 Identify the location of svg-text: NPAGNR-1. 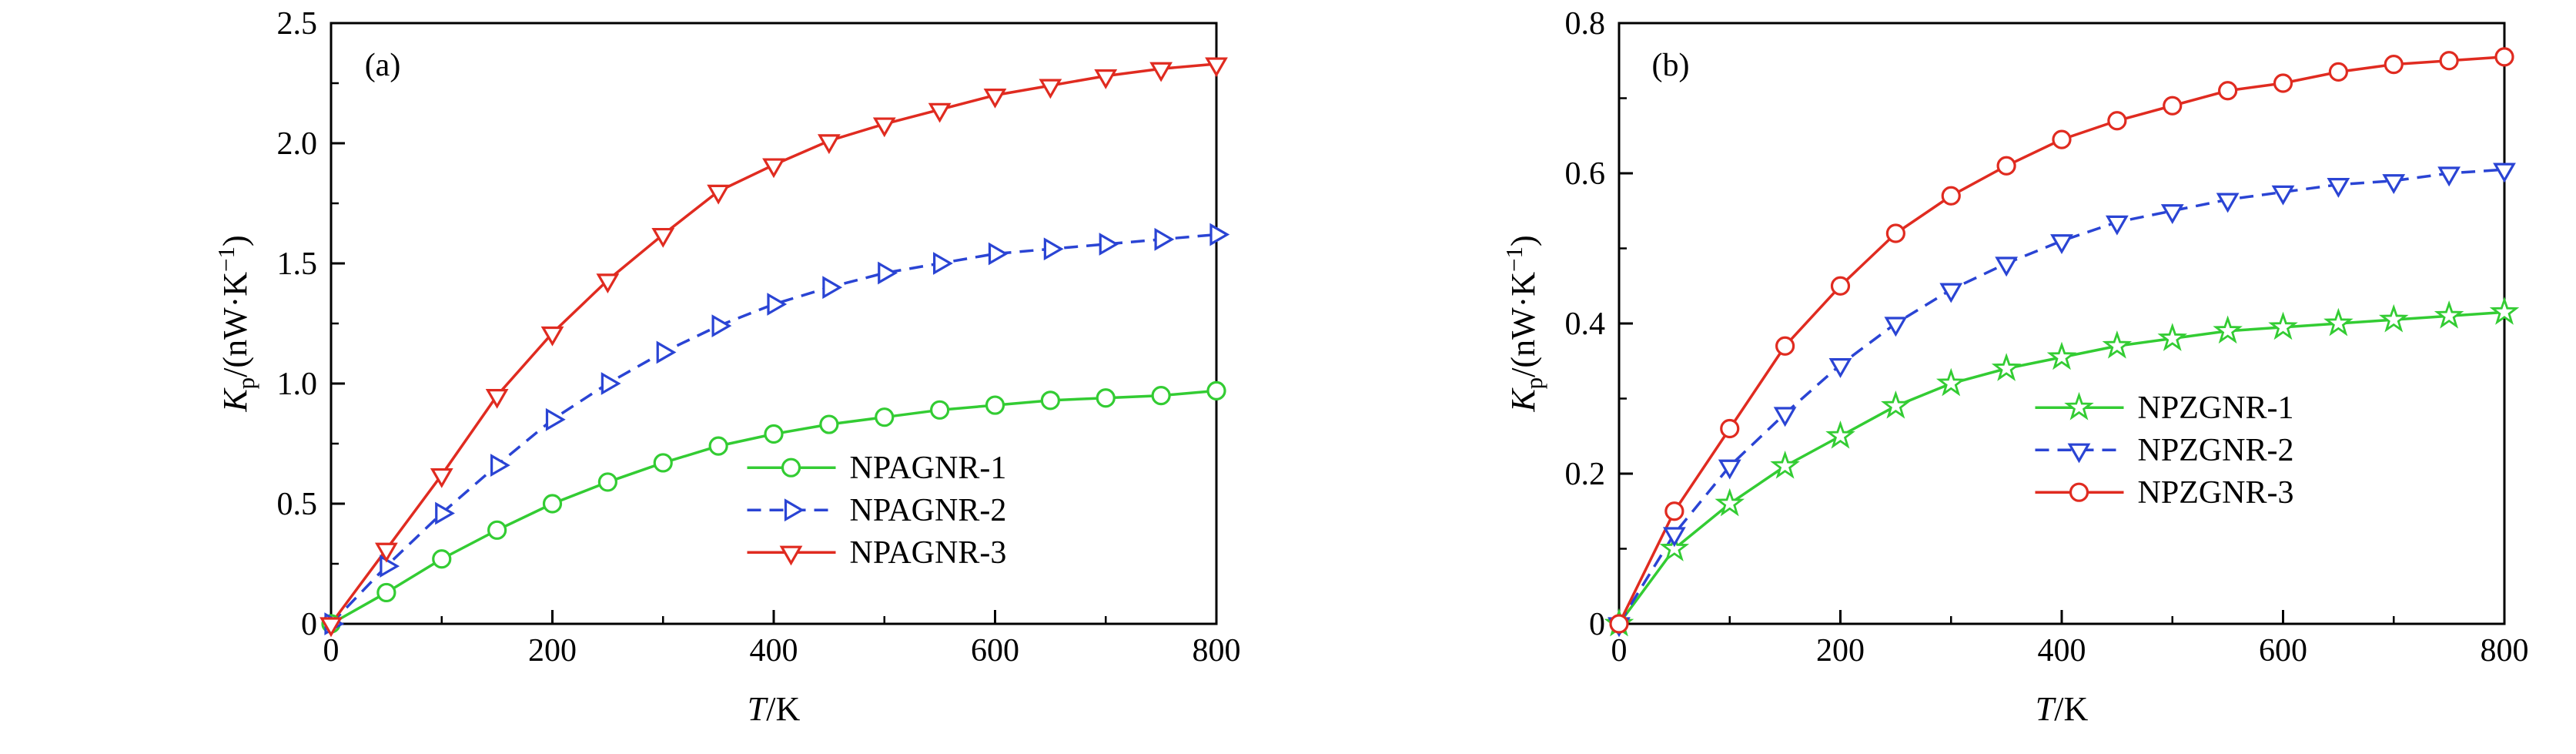
(928, 468).